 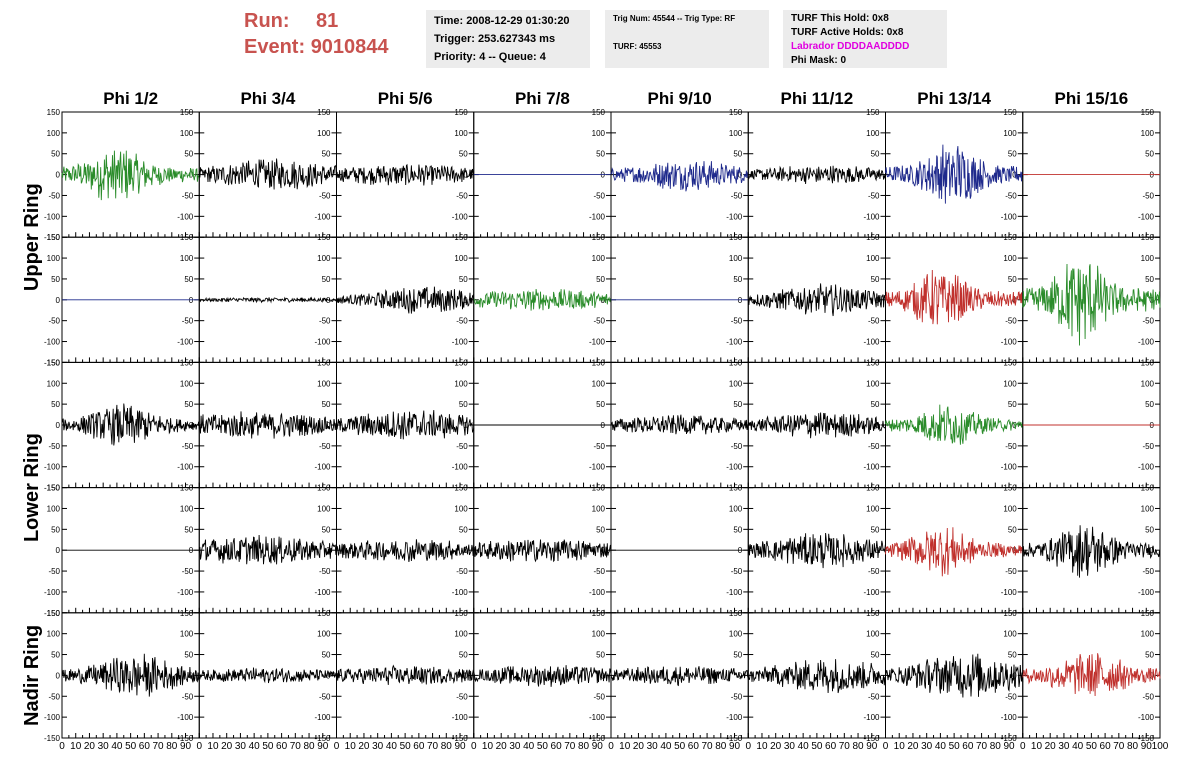 I want to click on x-tick-label: 80, so click(x=1133, y=746).